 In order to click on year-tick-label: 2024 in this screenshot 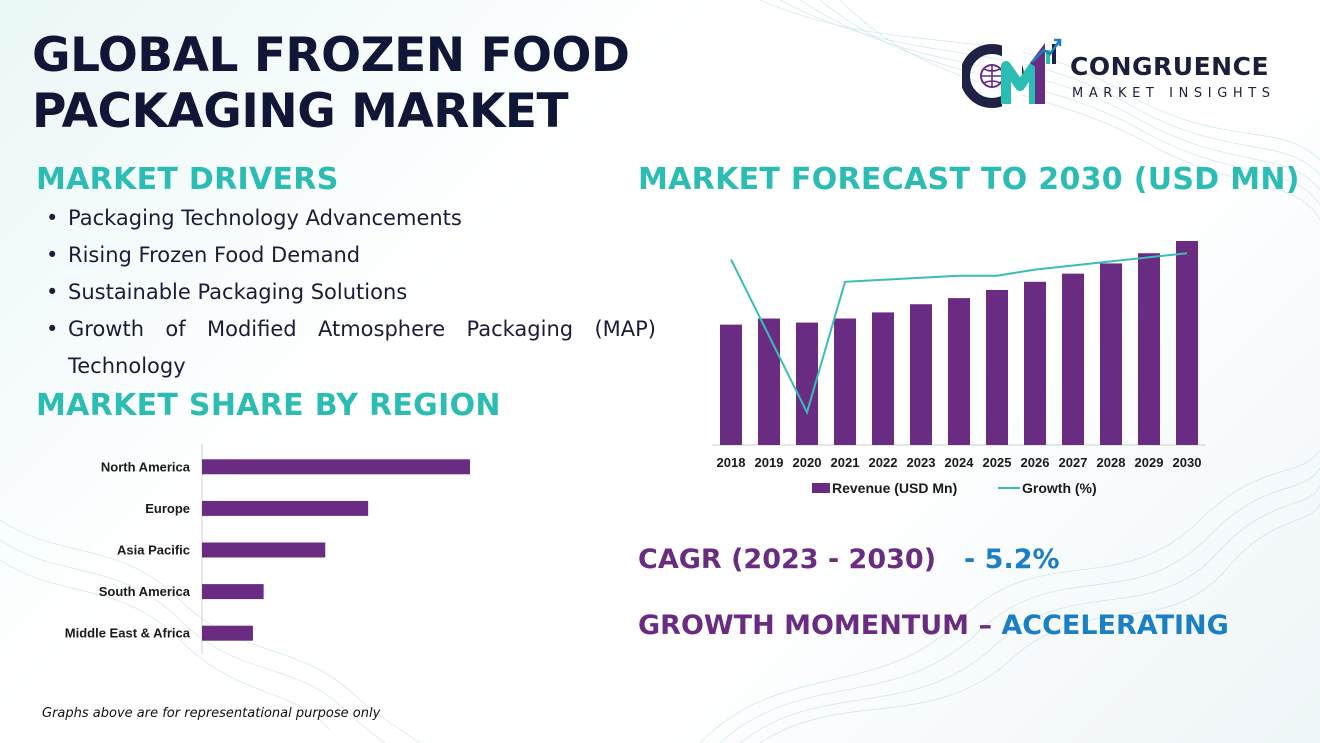, I will do `click(960, 462)`.